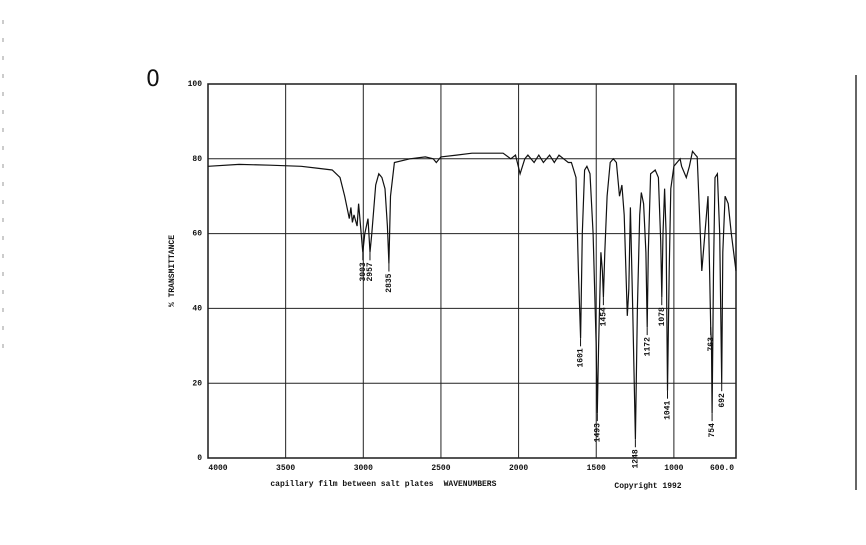 The width and height of the screenshot is (866, 545). Describe the element at coordinates (363, 468) in the screenshot. I see `x-tick-label: 3000` at that location.